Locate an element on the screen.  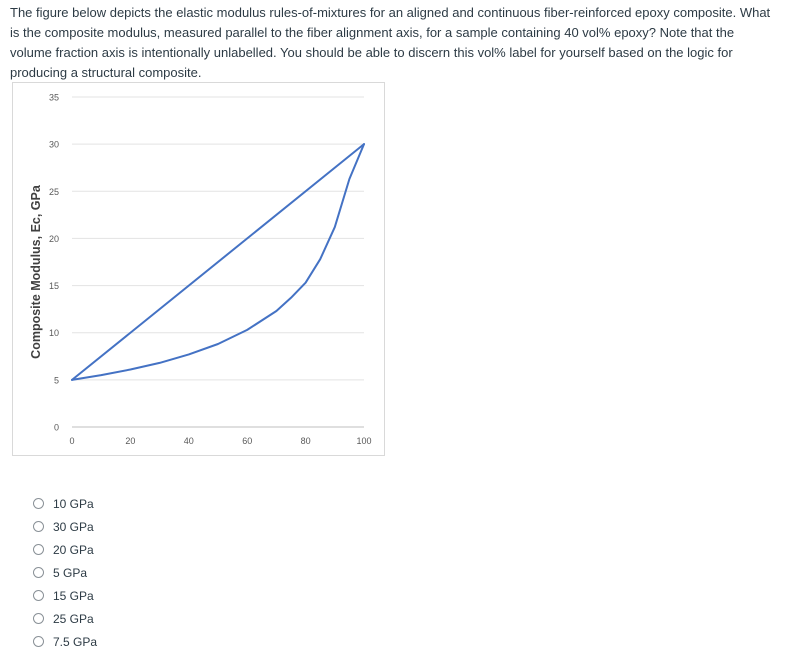
answer-option: 7.5 GPa is located at coordinates (65, 641).